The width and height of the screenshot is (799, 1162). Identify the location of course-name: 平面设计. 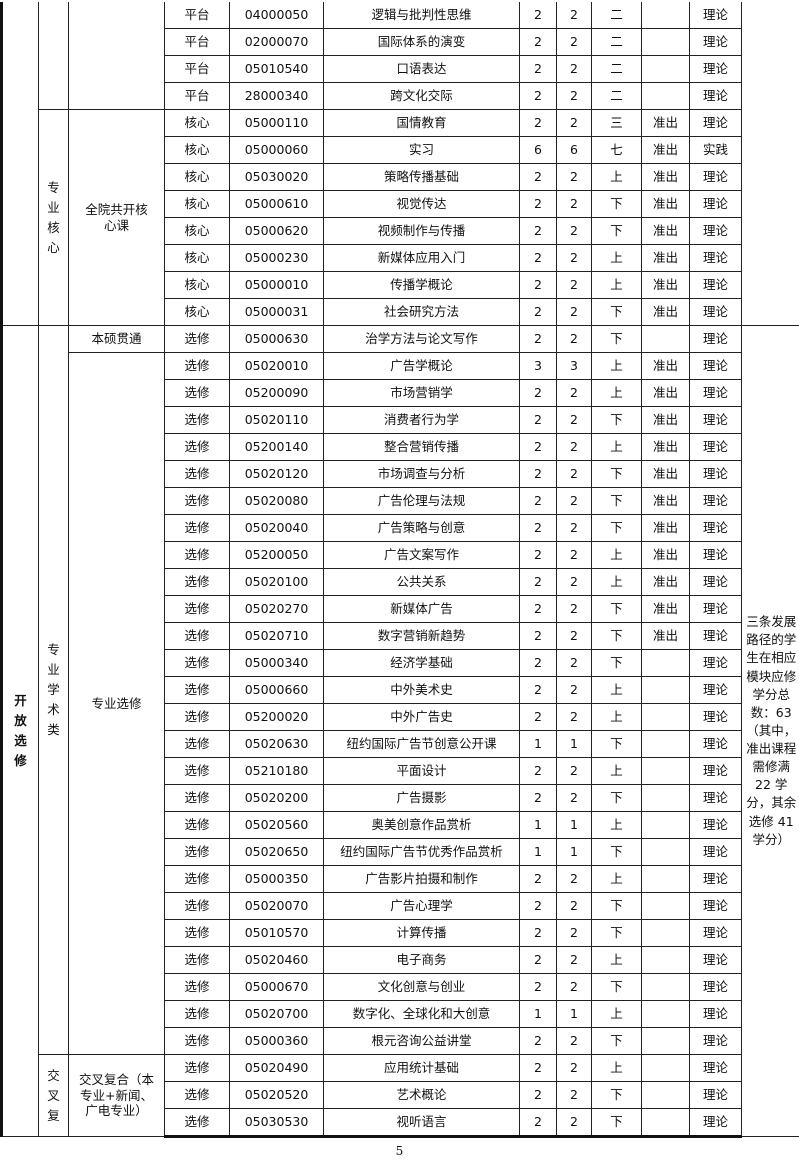
(421, 771).